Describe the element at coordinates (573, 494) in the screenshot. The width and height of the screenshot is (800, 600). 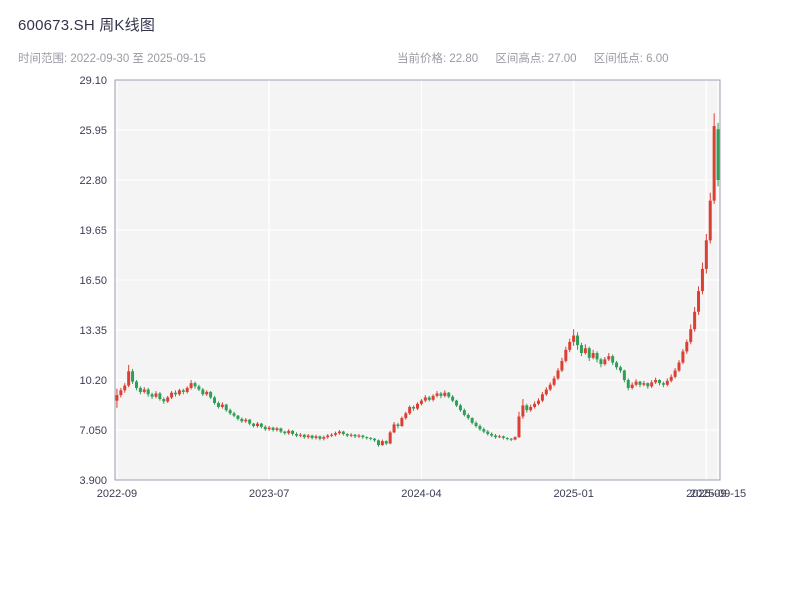
I see `svg-text: 2025-01` at that location.